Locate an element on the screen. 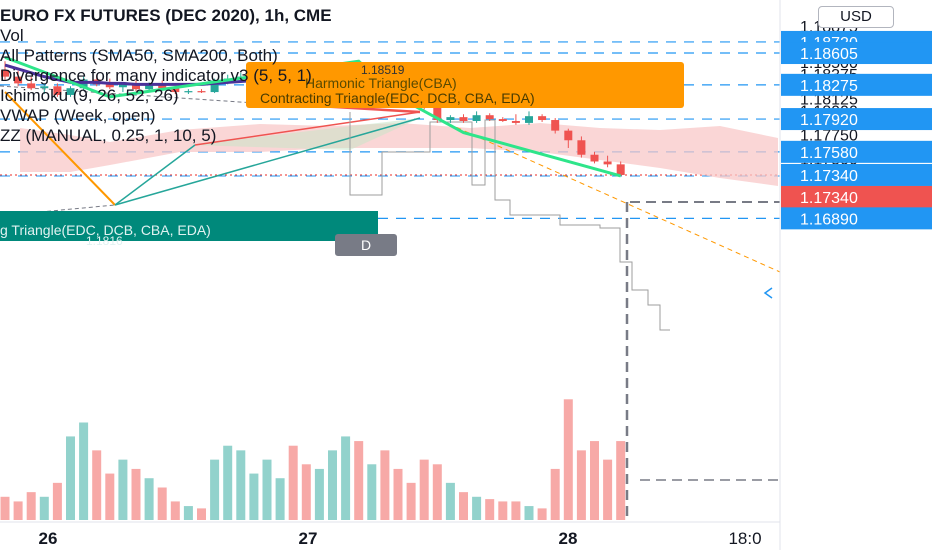 This screenshot has height=550, width=932. level-price-label: 1.17340 is located at coordinates (829, 176).